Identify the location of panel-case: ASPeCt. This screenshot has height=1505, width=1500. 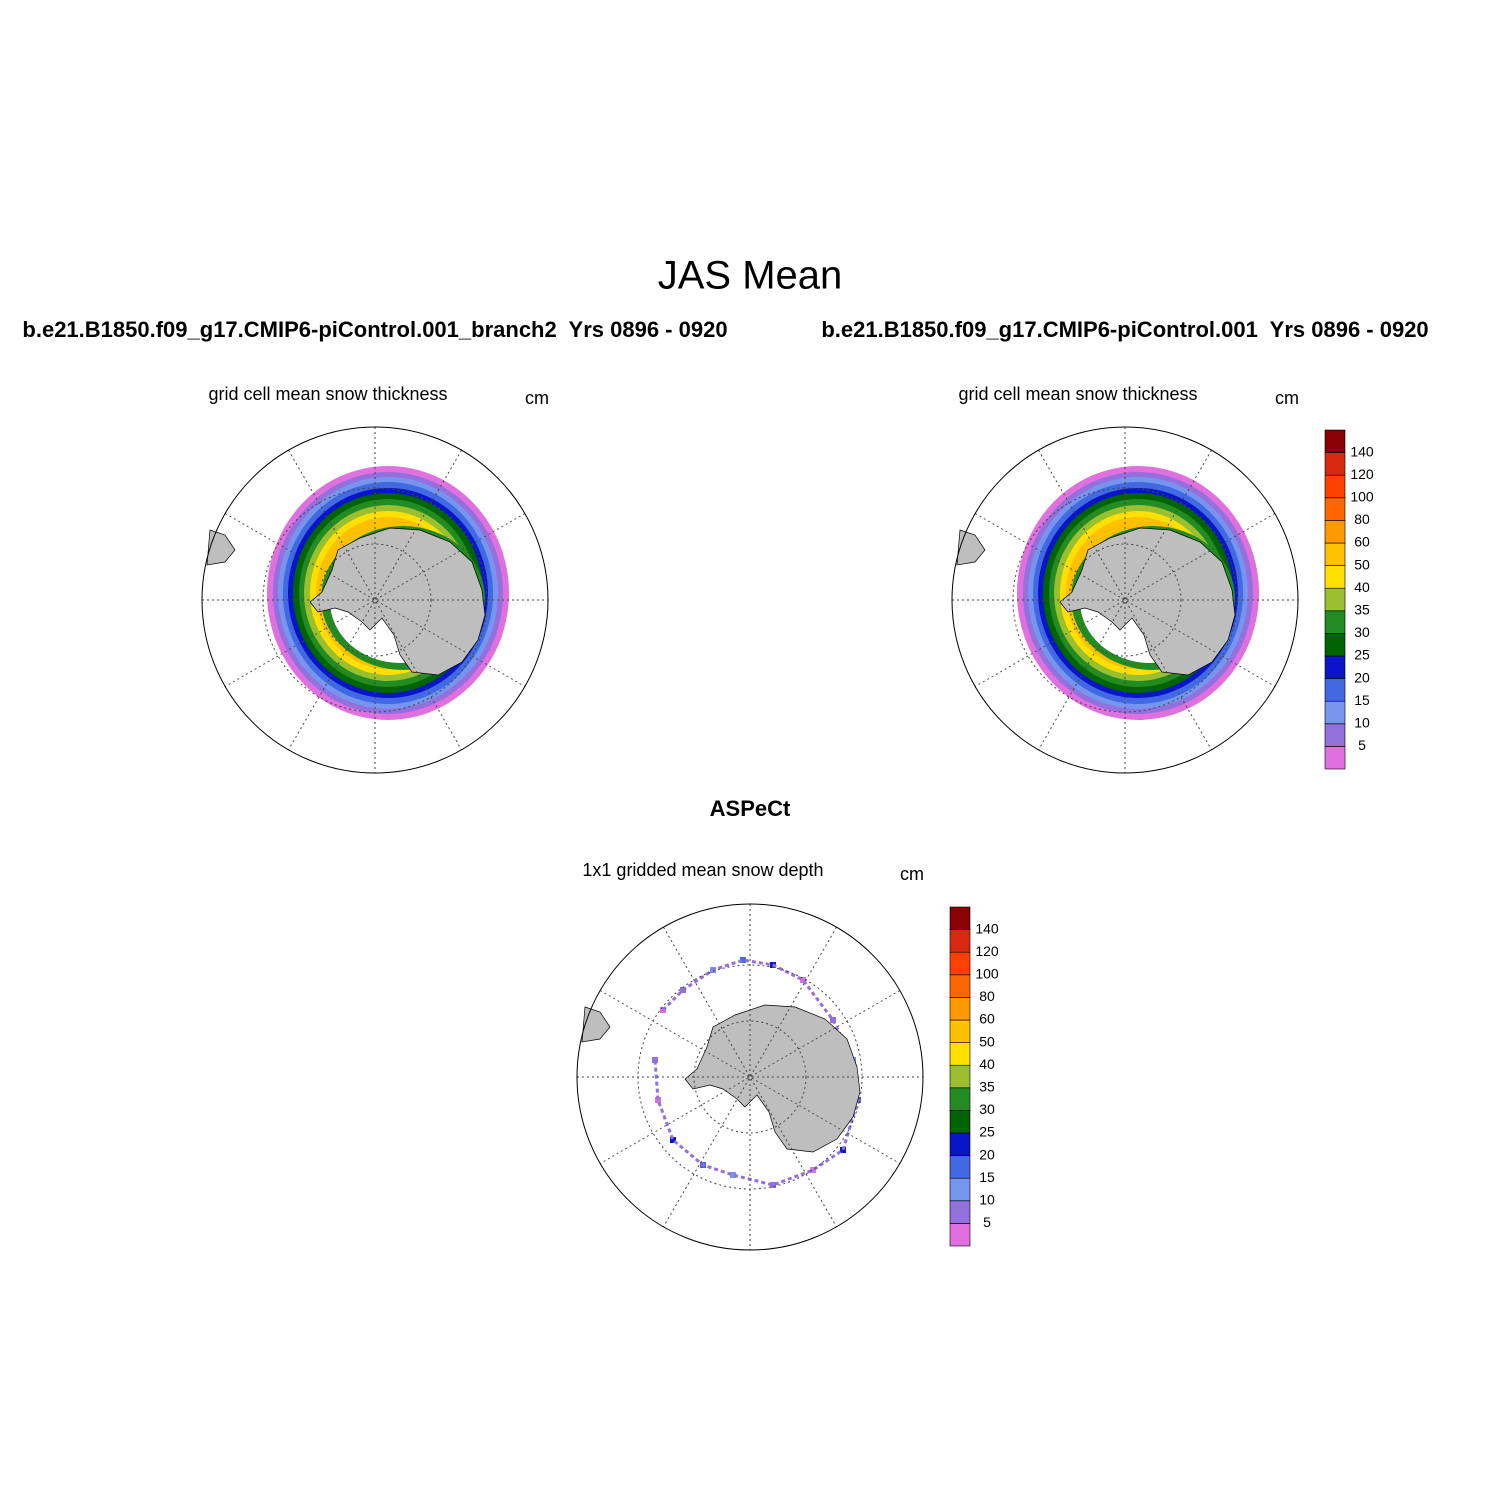
(750, 808).